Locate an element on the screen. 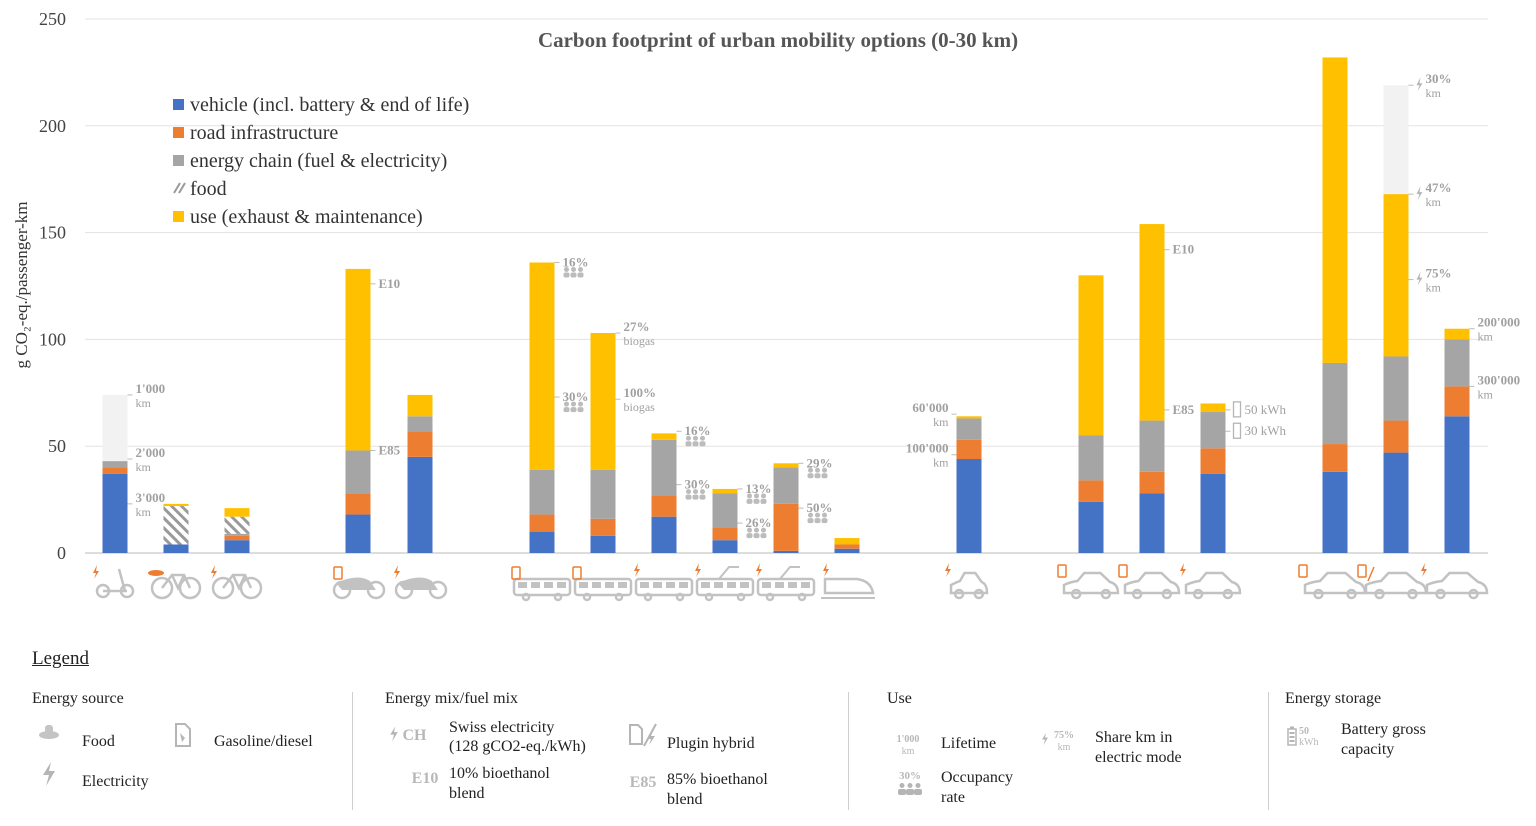 Image resolution: width=1536 pixels, height=826 pixels. legend-swatch-food is located at coordinates (179, 188).